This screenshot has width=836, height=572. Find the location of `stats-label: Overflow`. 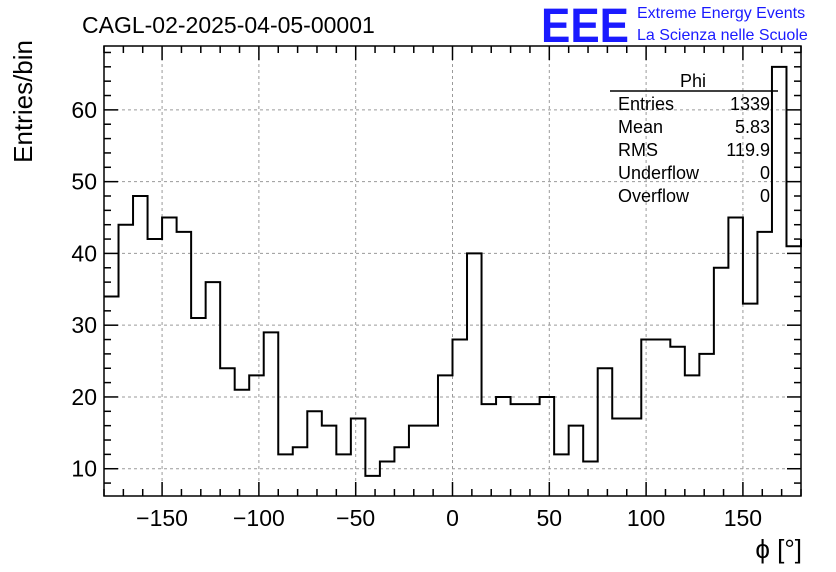

stats-label: Overflow is located at coordinates (654, 196).